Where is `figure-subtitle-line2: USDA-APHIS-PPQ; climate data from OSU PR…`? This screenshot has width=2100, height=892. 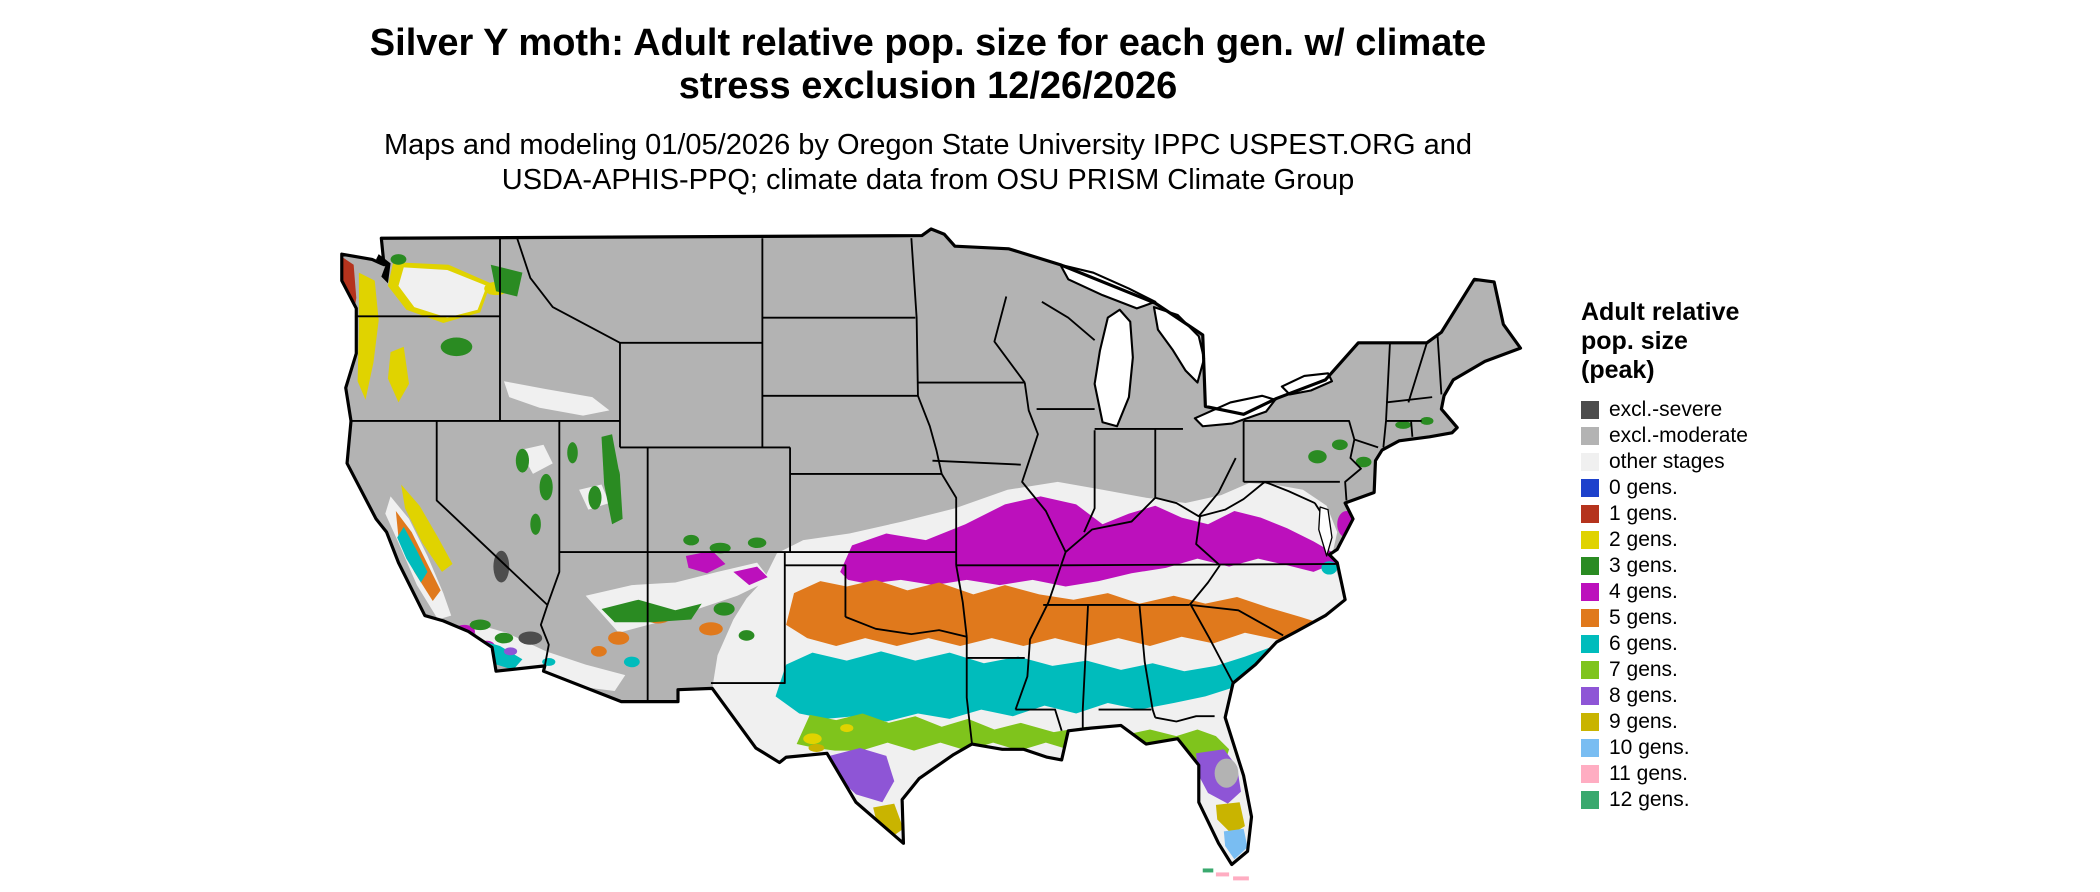
figure-subtitle-line2: USDA-APHIS-PPQ; climate data from OSU PR… is located at coordinates (928, 180).